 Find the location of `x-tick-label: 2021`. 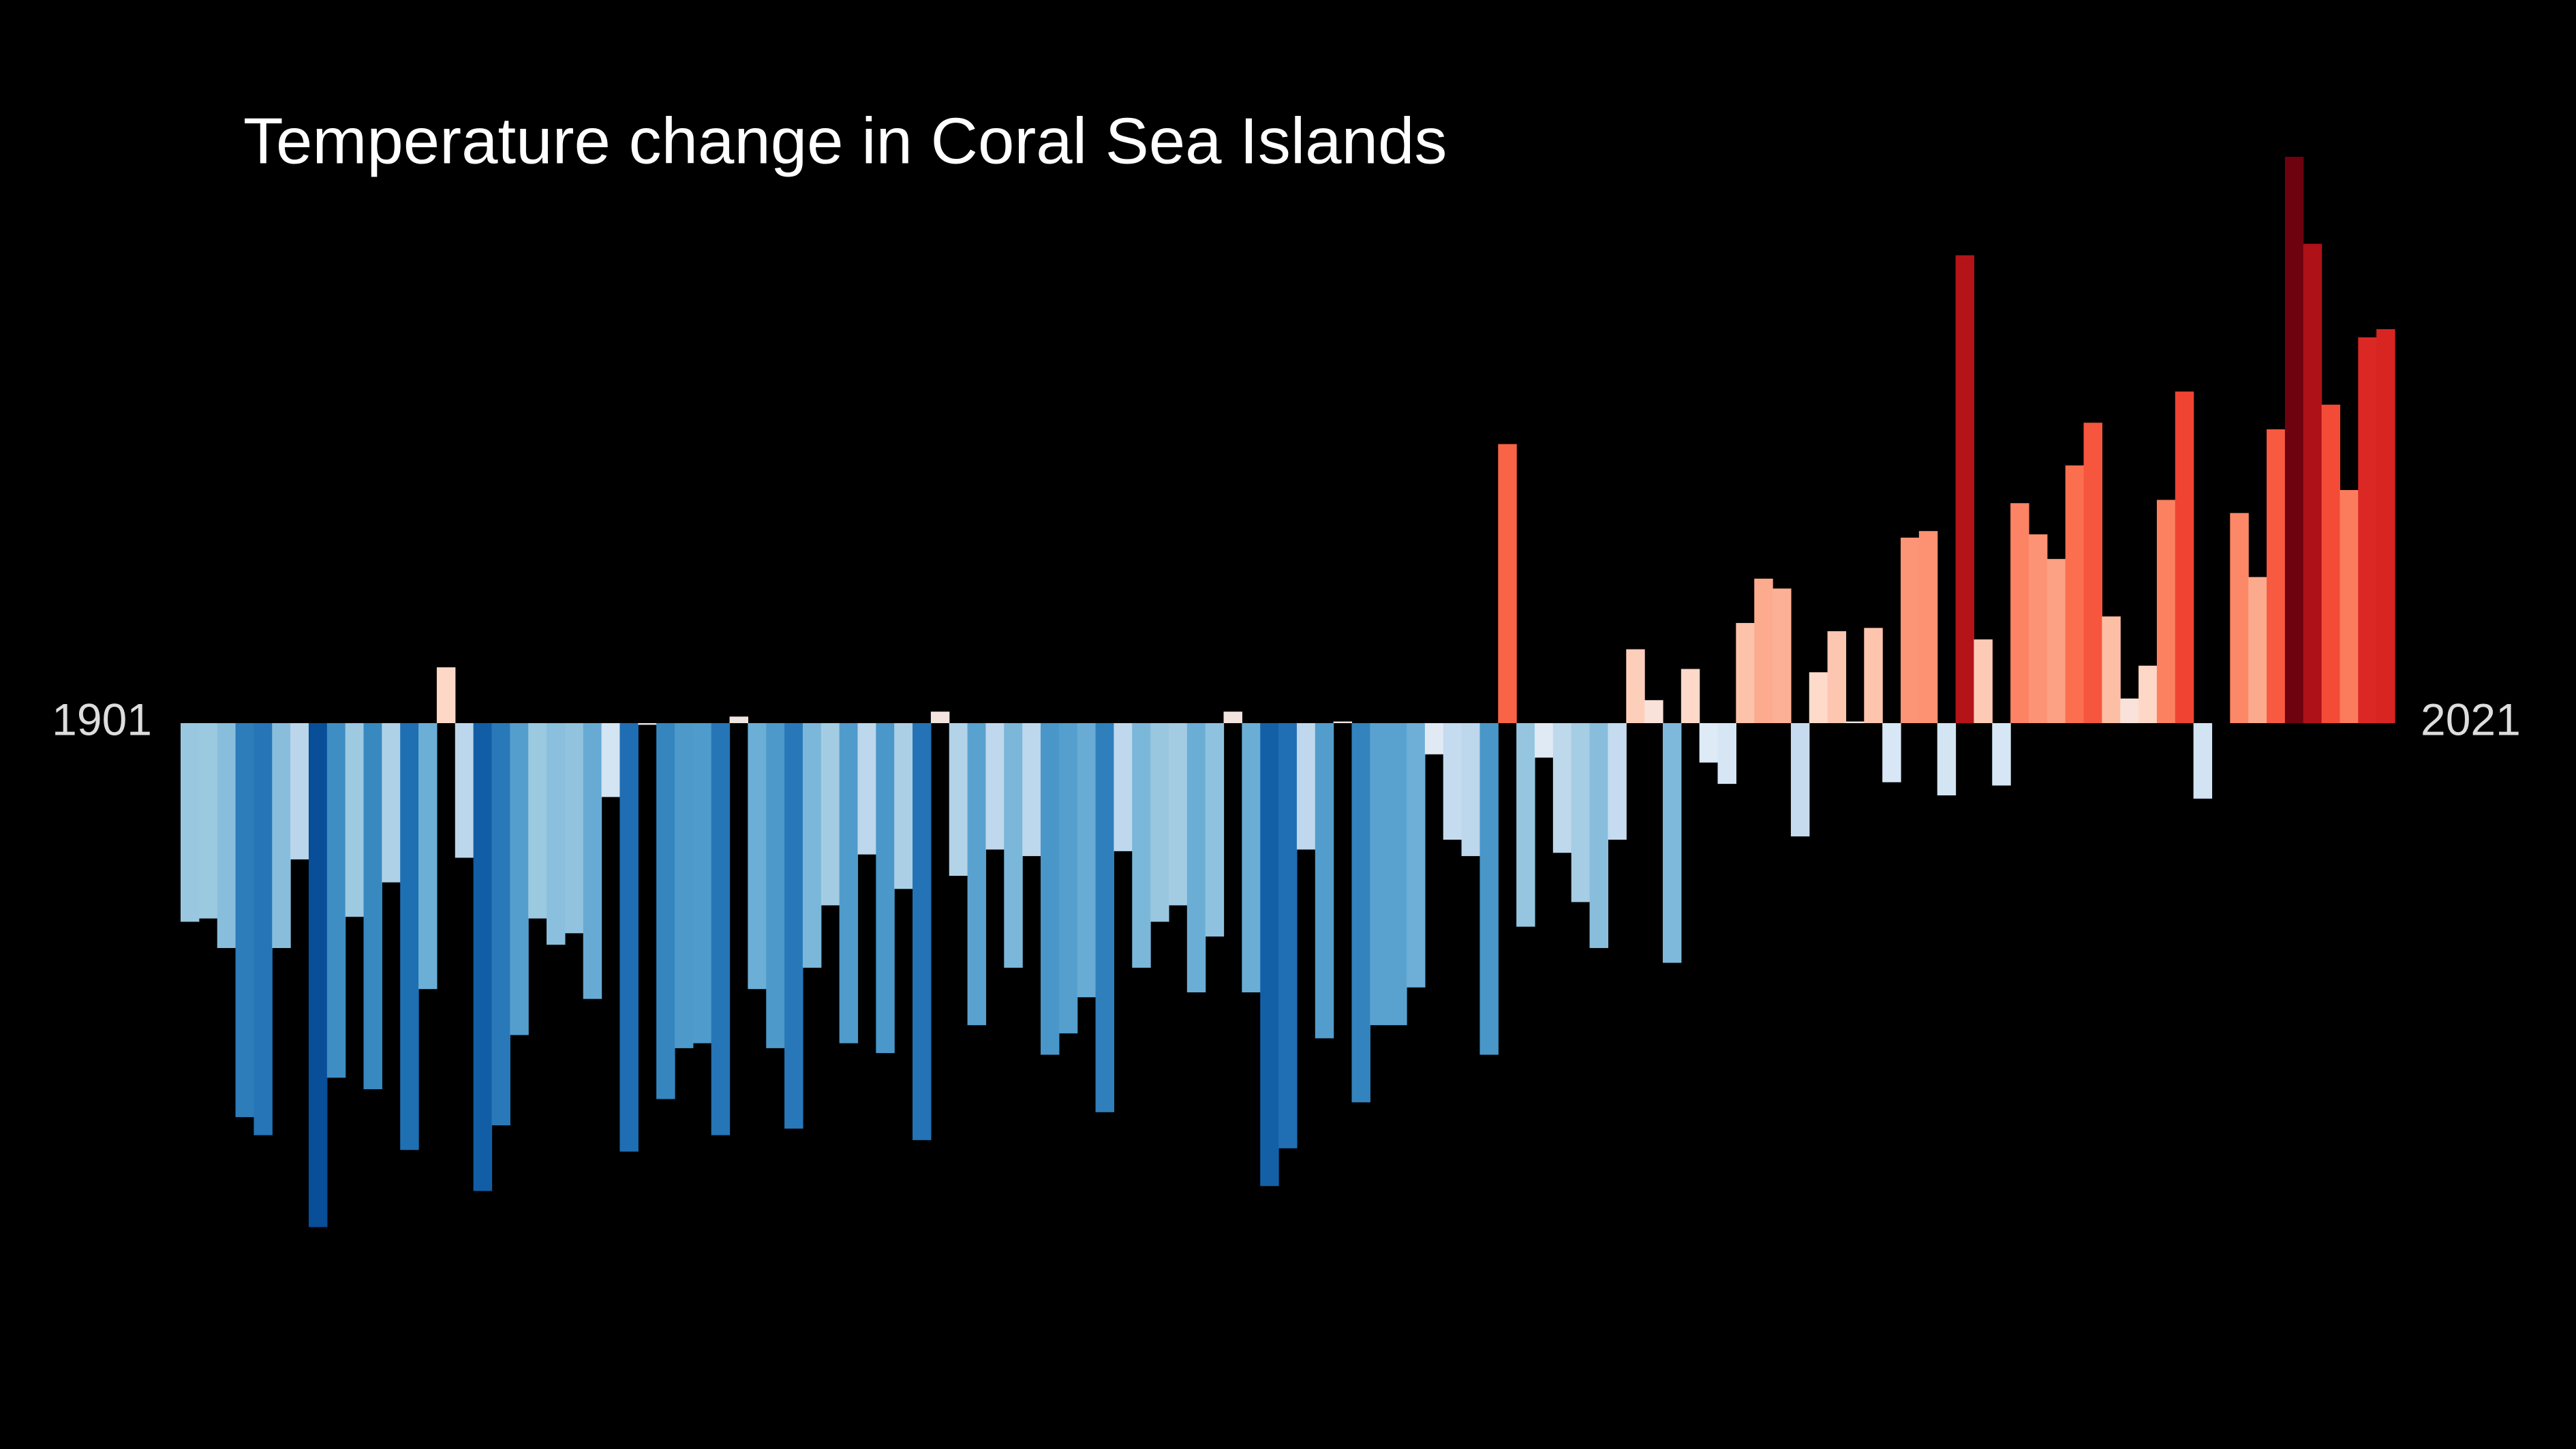

x-tick-label: 2021 is located at coordinates (2471, 719).